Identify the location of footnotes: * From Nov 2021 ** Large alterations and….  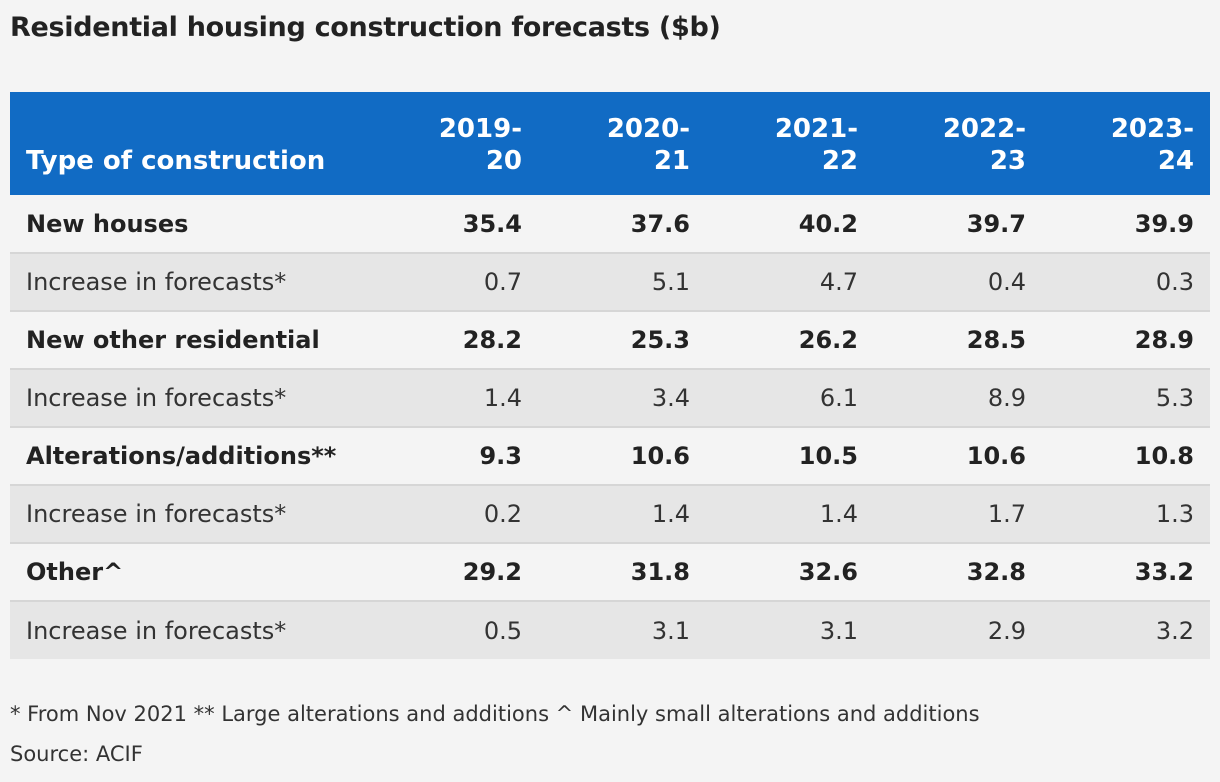
(495, 714).